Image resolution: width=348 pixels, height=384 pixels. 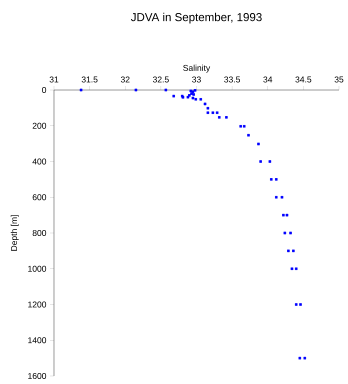 What do you see at coordinates (54, 79) in the screenshot?
I see `x-tick-label: 31` at bounding box center [54, 79].